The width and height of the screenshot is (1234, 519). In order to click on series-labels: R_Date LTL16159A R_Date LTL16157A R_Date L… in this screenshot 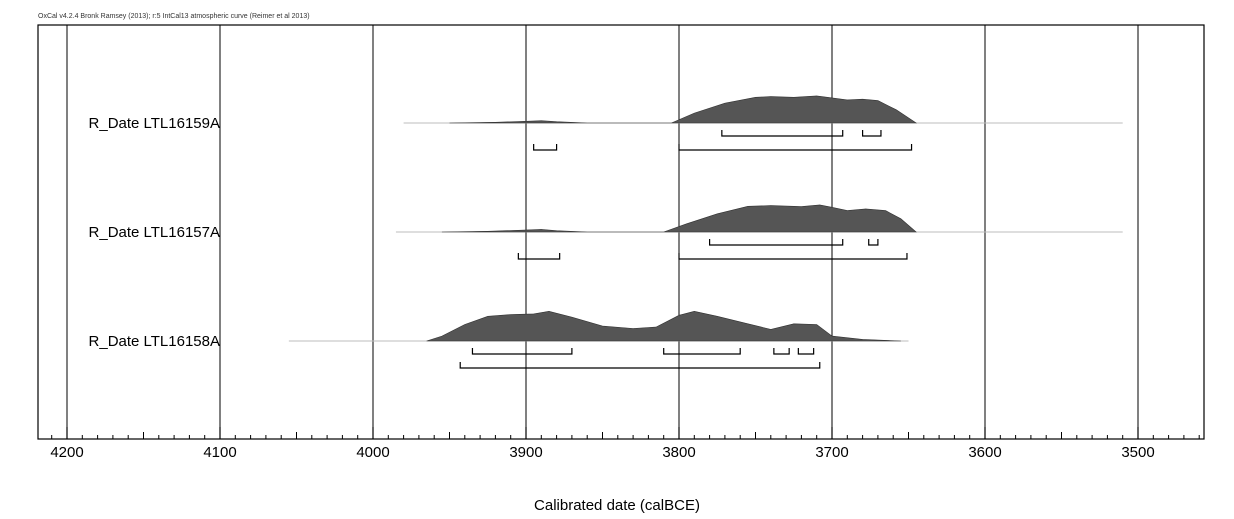, I will do `click(154, 232)`.